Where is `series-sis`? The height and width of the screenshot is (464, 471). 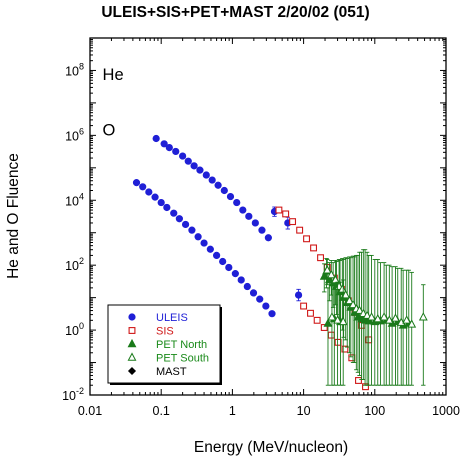 series-sis is located at coordinates (324, 298).